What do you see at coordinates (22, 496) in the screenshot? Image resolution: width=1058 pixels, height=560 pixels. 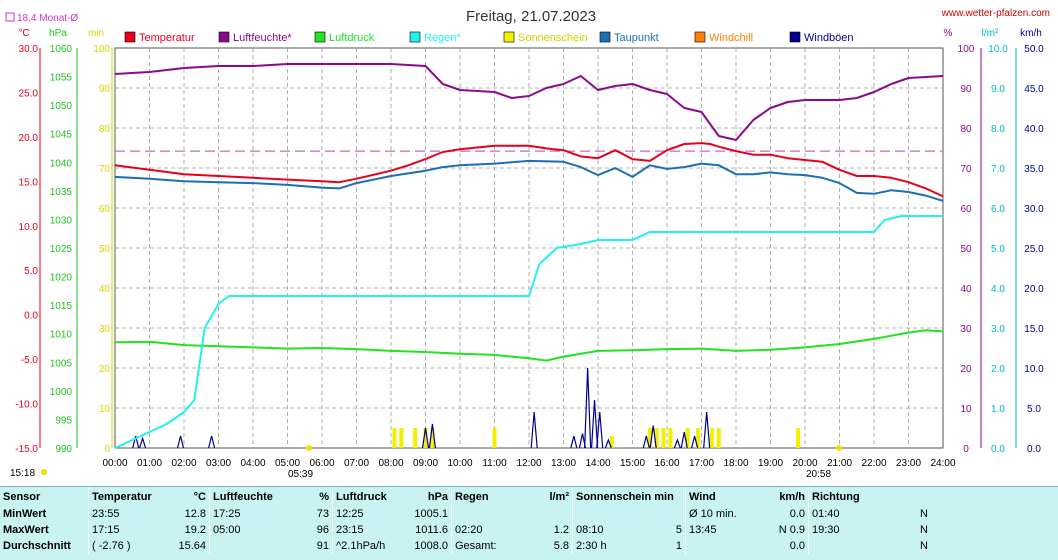 I see `stats-header-sensor: Sensor` at bounding box center [22, 496].